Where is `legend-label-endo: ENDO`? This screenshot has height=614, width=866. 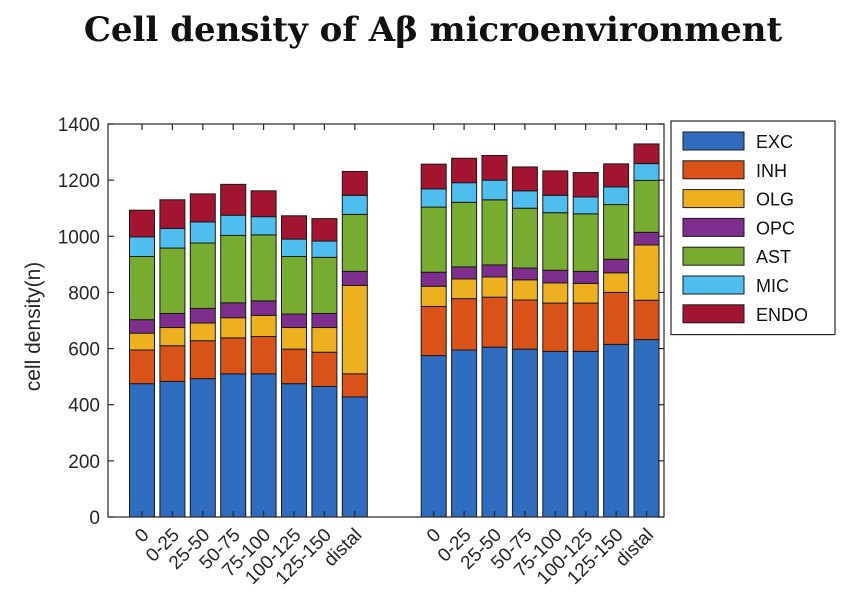 legend-label-endo: ENDO is located at coordinates (782, 315).